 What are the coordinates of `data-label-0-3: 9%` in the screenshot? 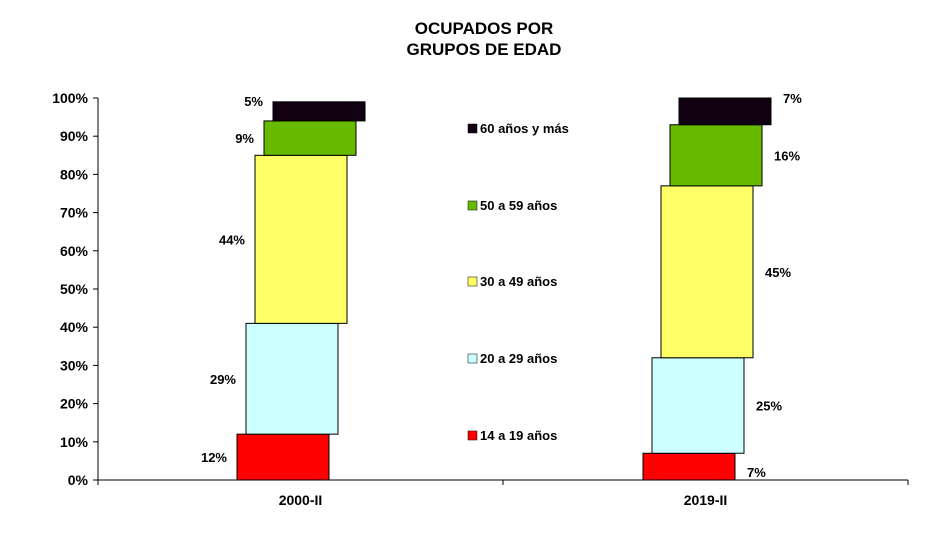 It's located at (244, 138).